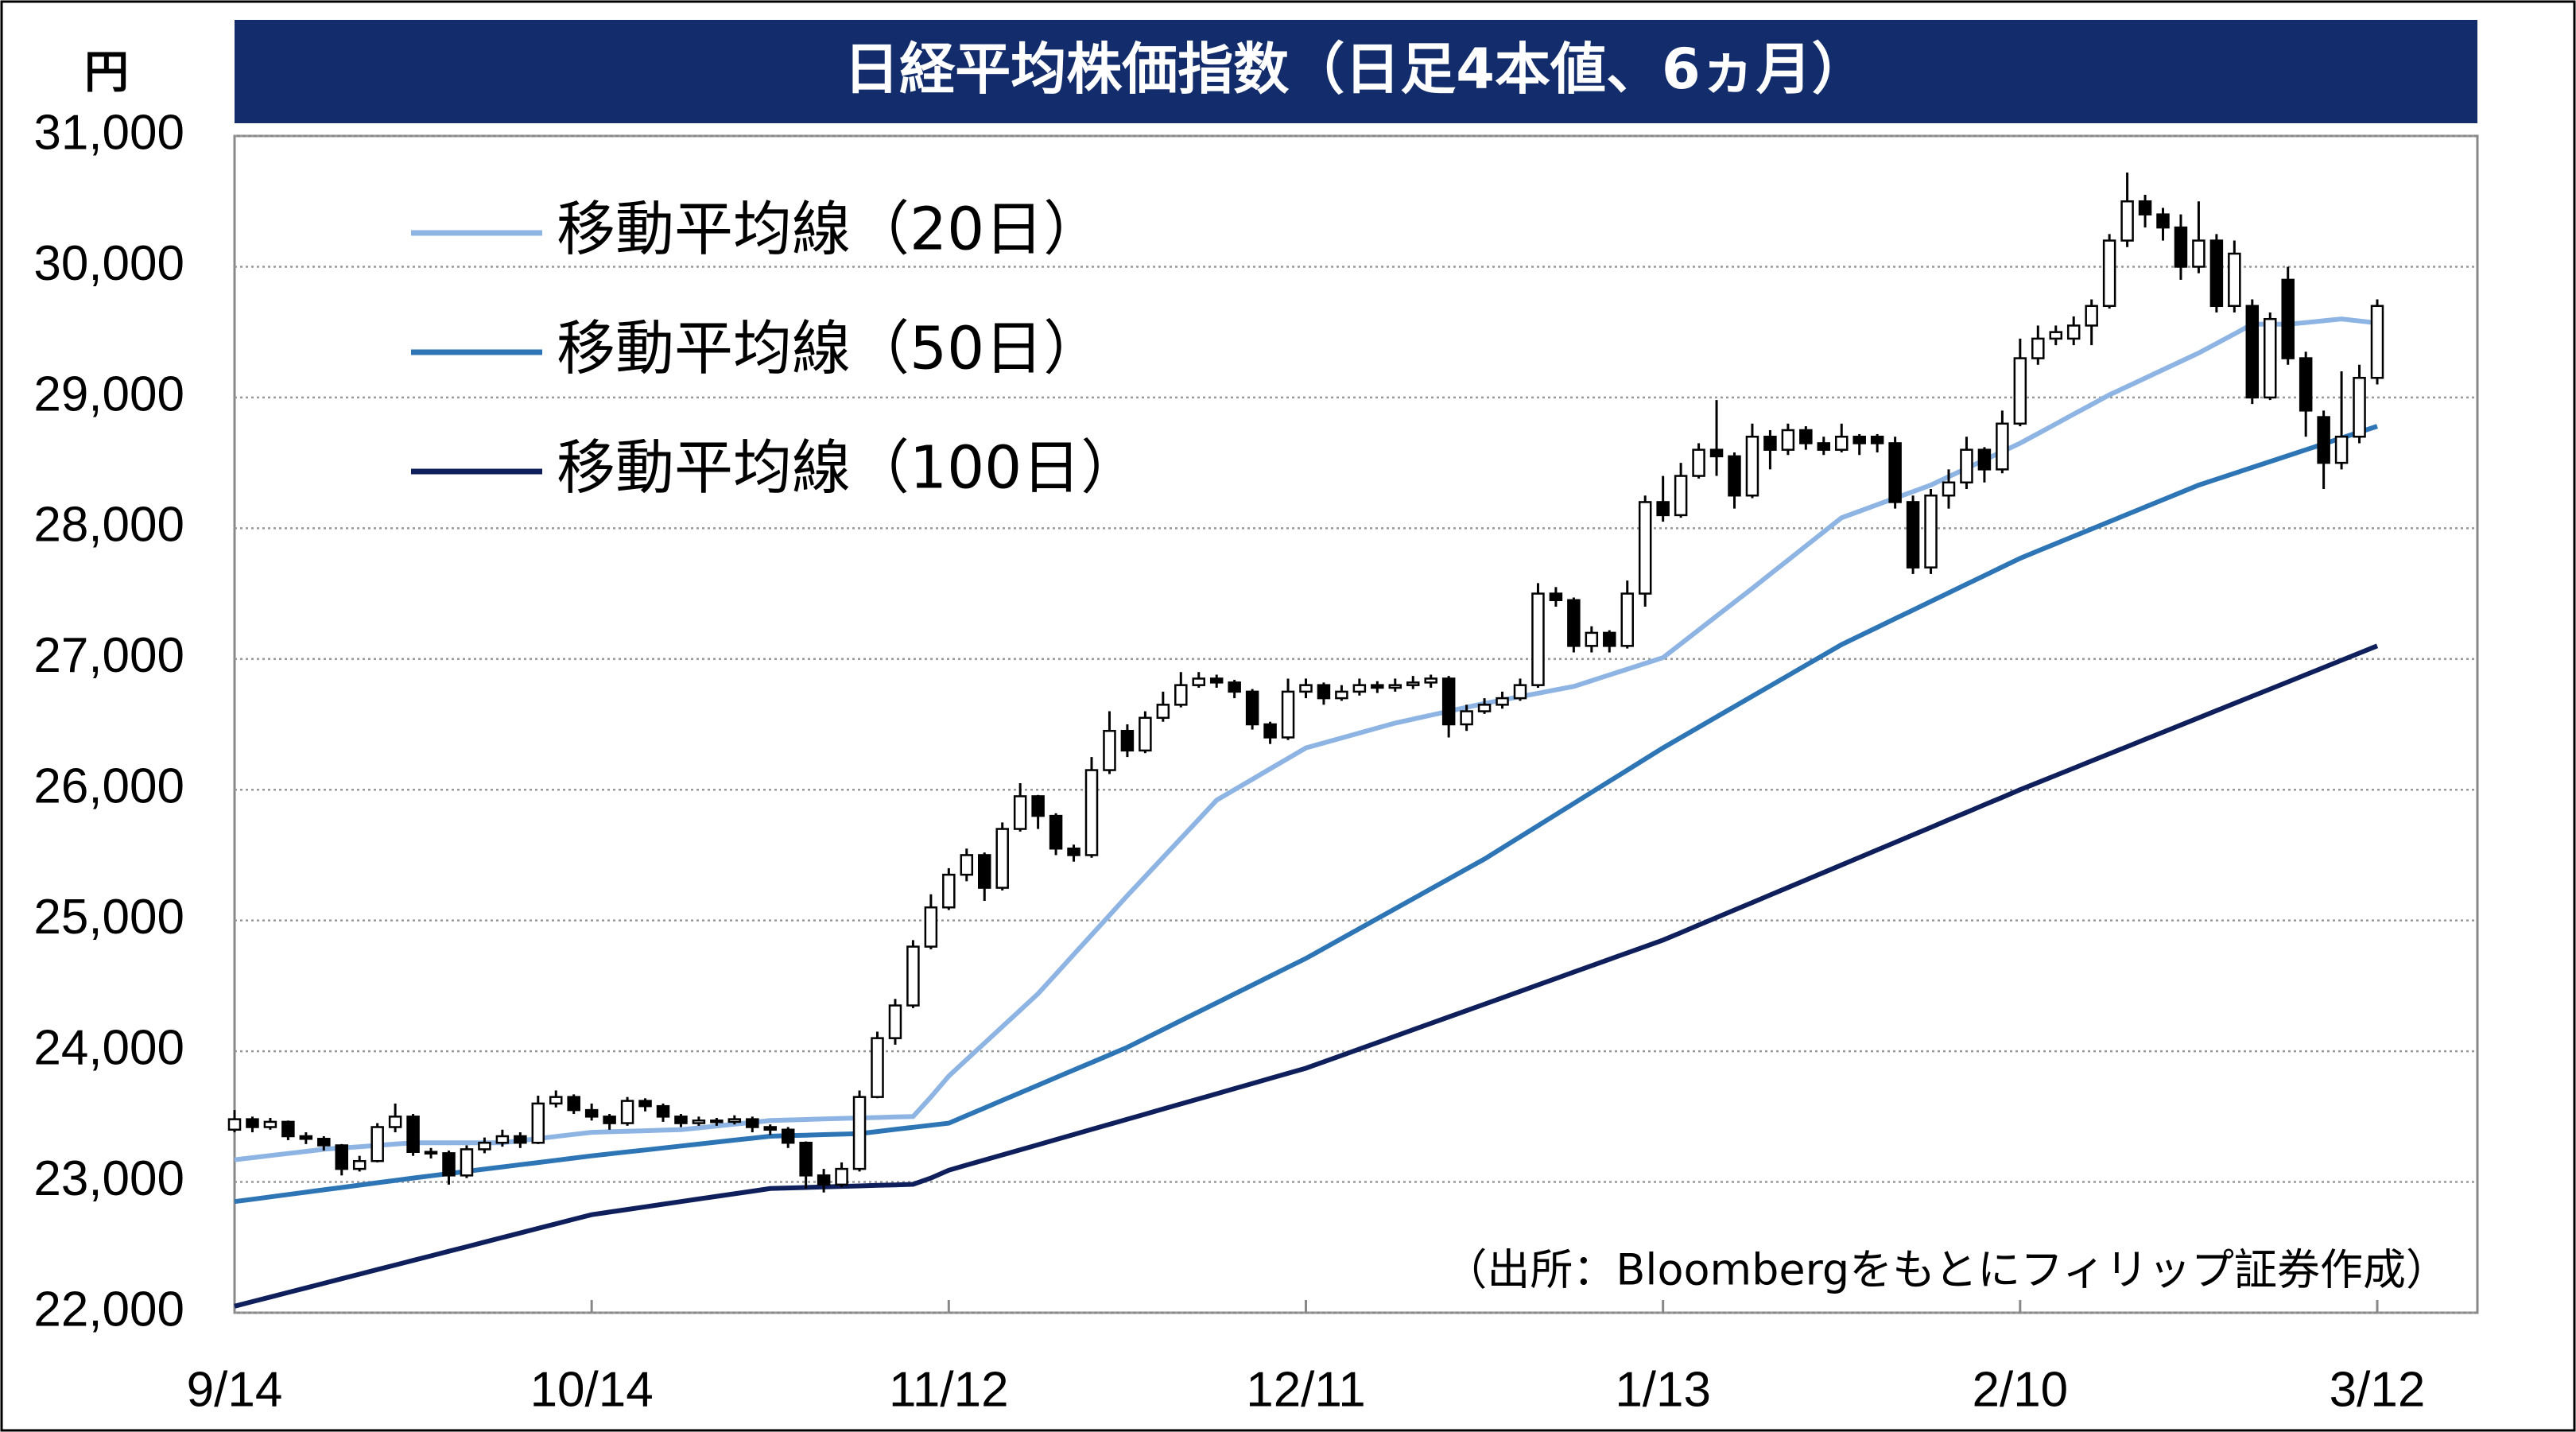 The image size is (2576, 1432). I want to click on x-tick-label: 3/12, so click(2378, 1389).